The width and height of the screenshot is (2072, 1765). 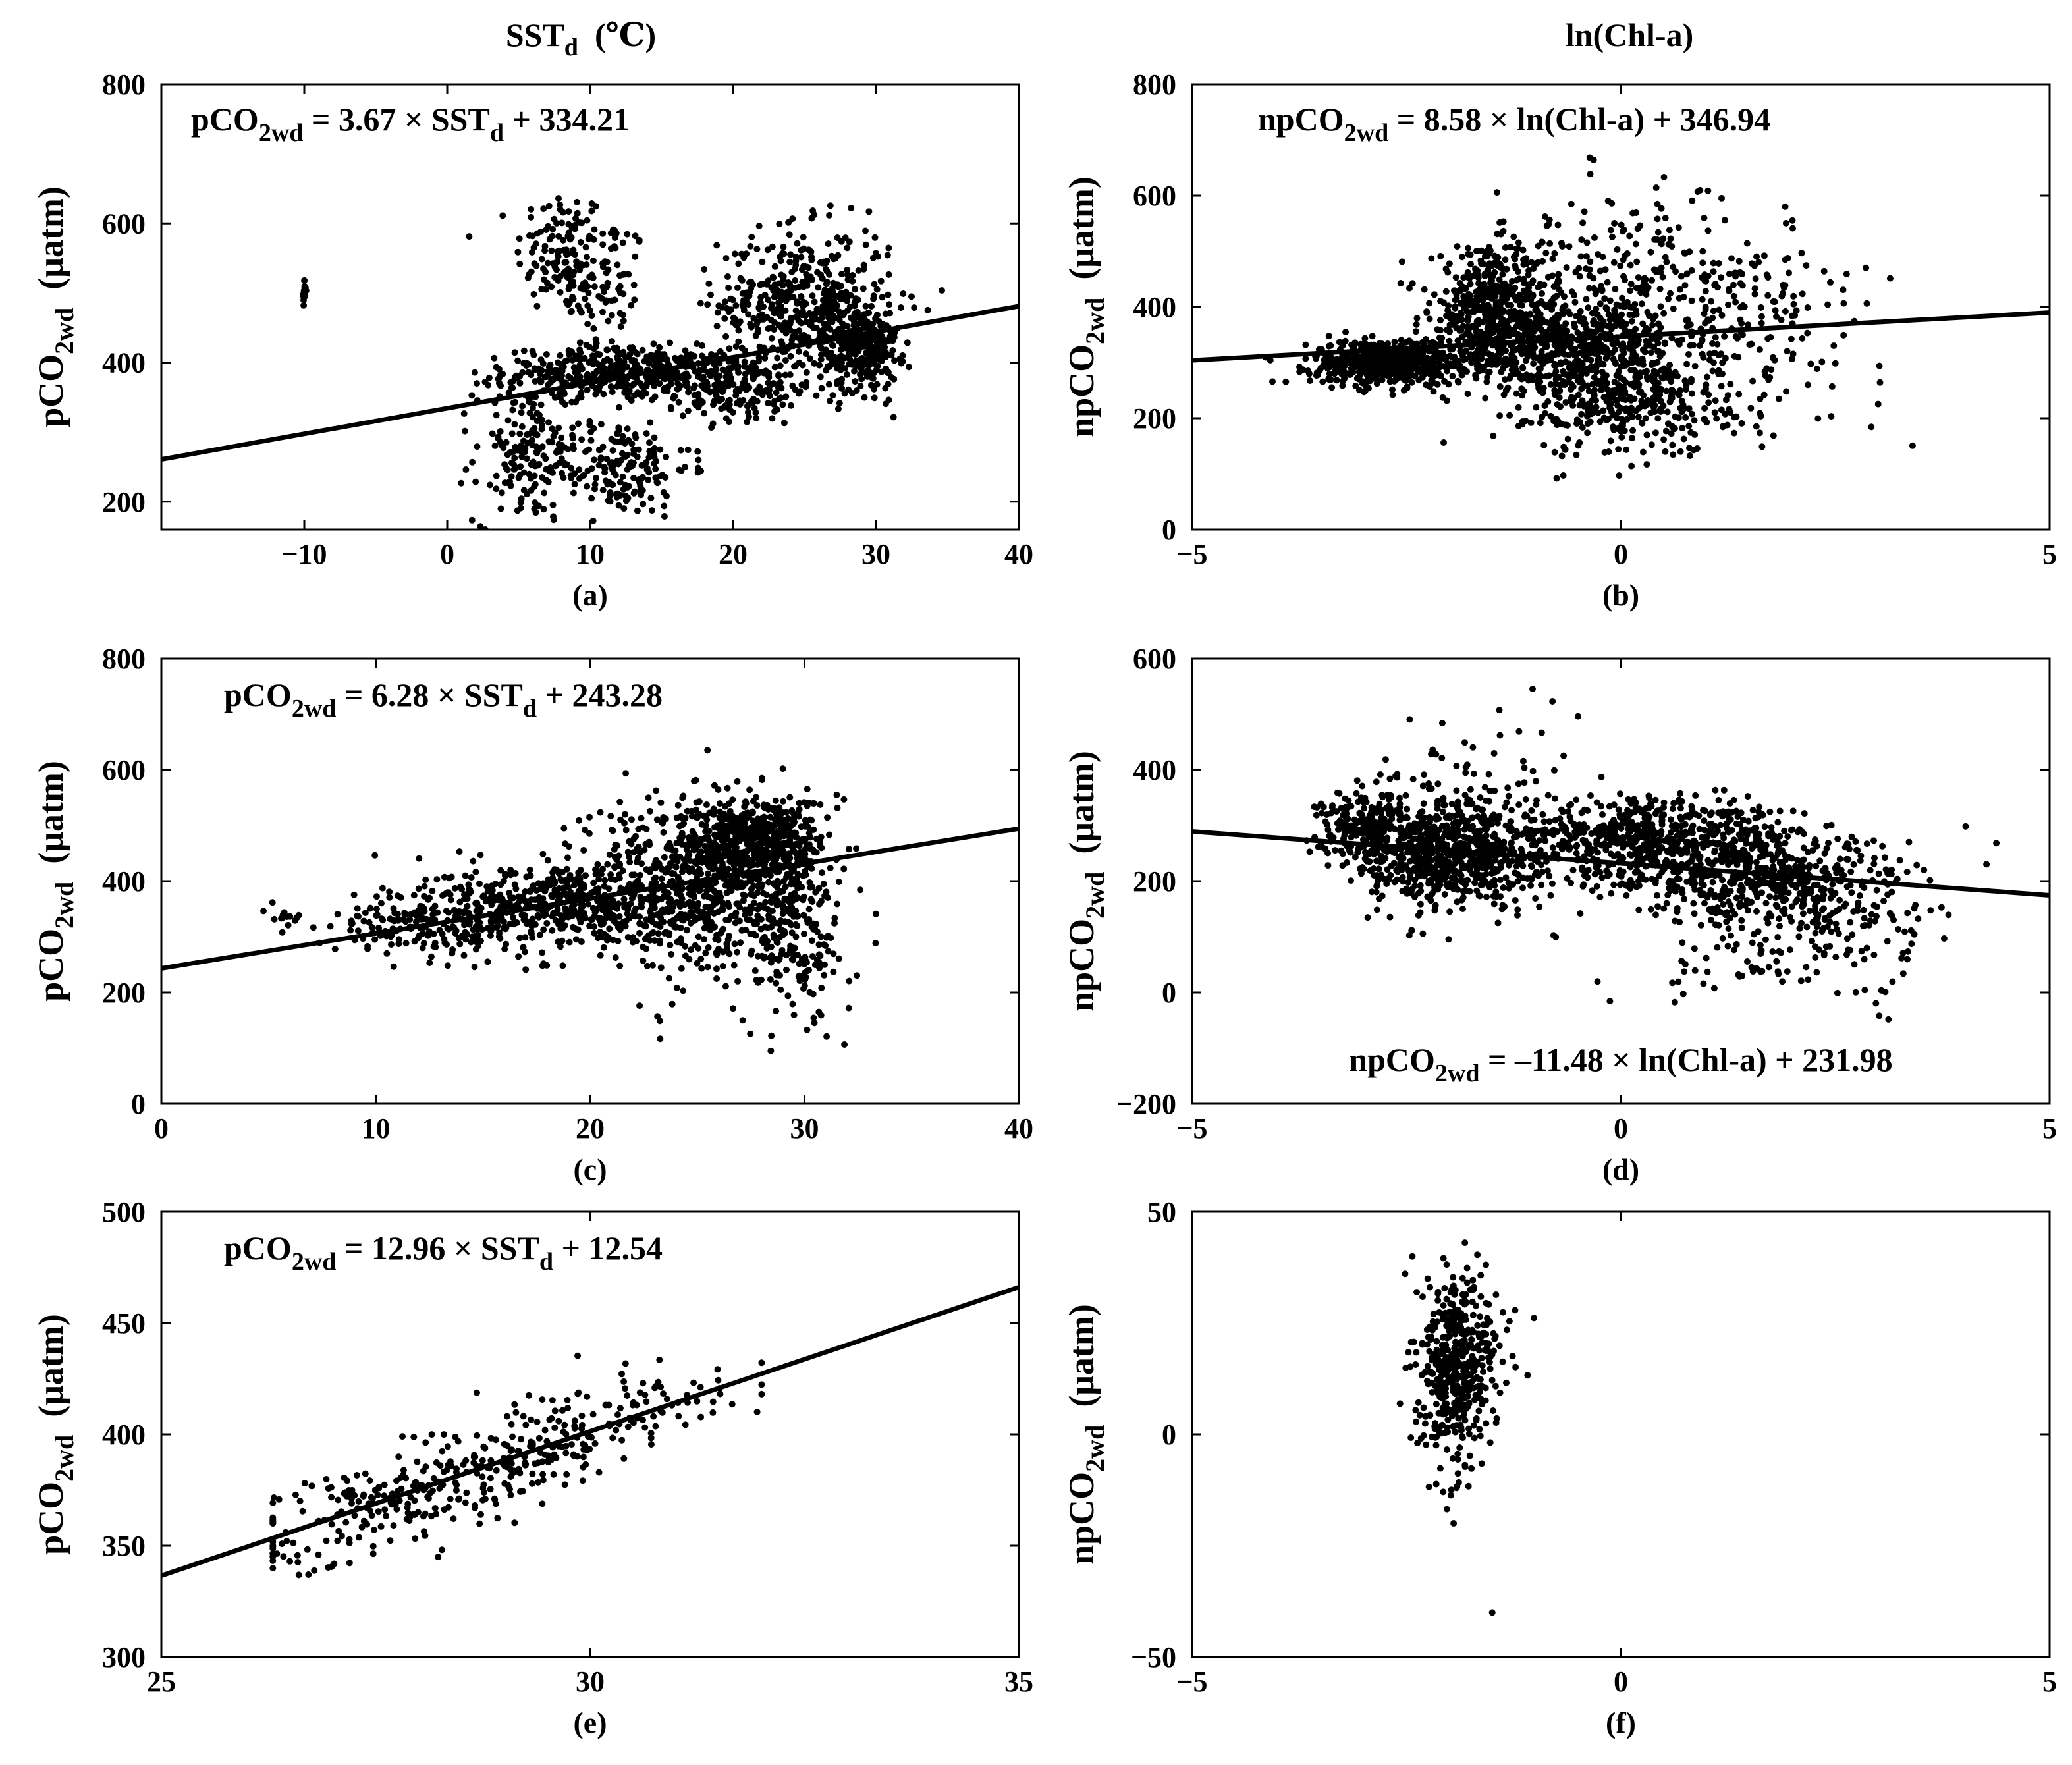 I want to click on point-b-1968, so click(x=1641, y=304).